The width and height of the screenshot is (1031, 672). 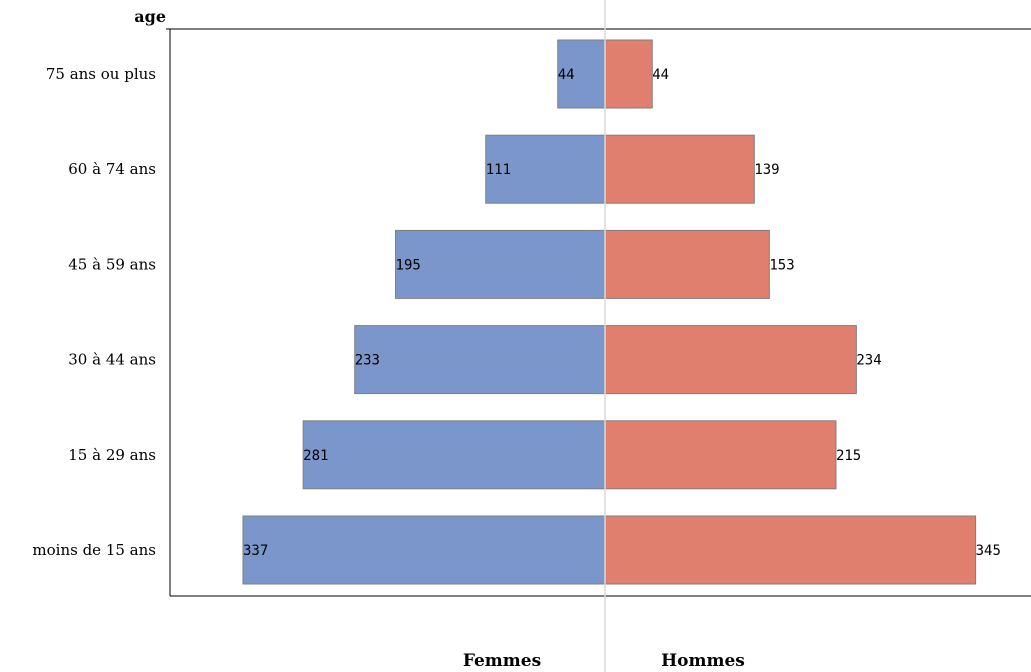 What do you see at coordinates (703, 661) in the screenshot?
I see `legend-hommes: Hommes` at bounding box center [703, 661].